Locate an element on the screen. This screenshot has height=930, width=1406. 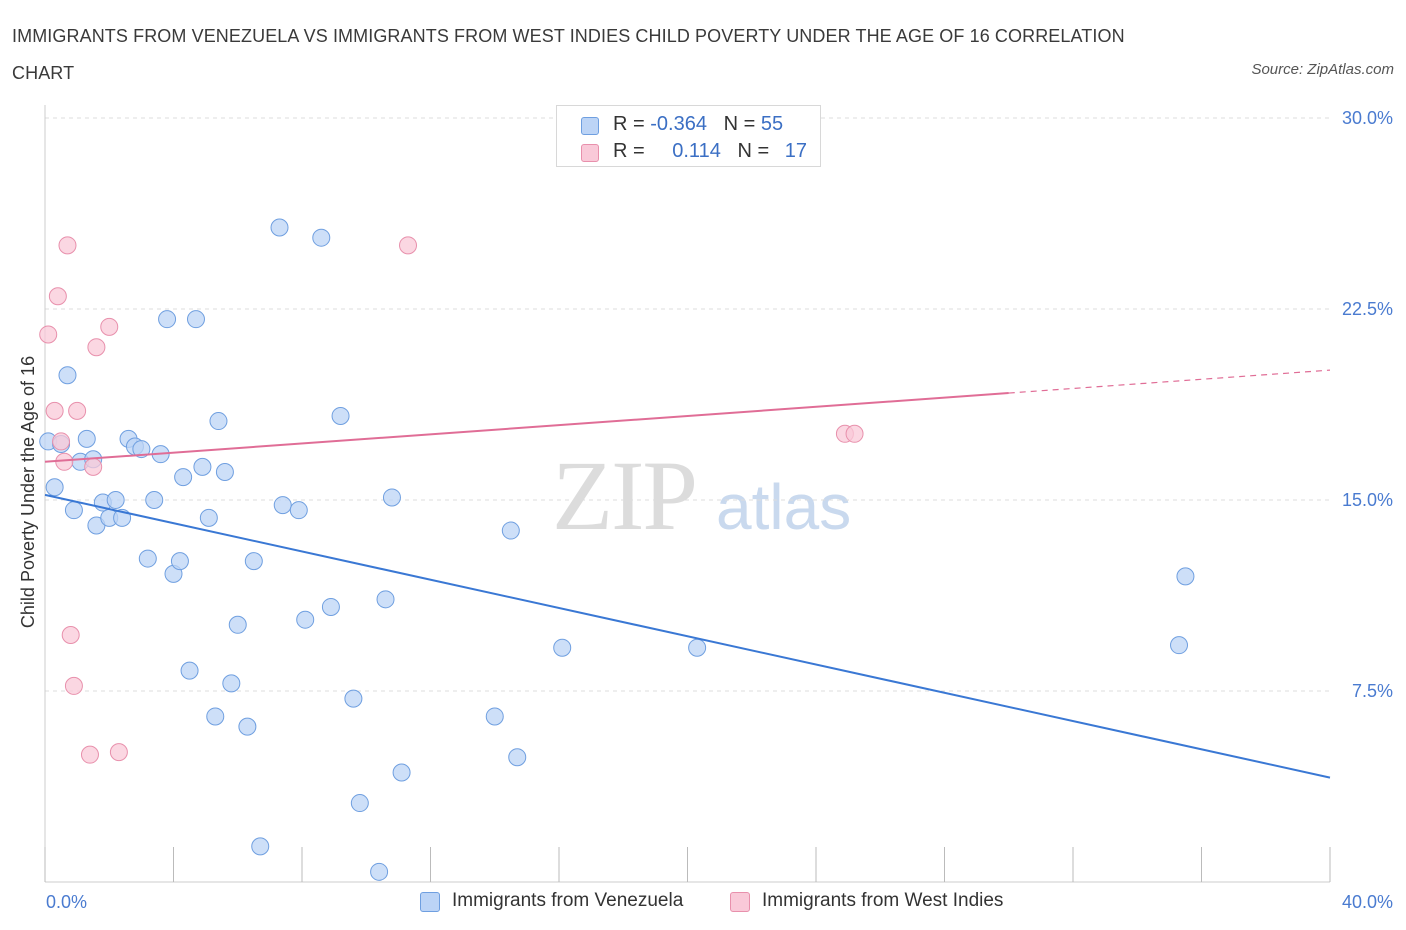
series-swatch-venezuela is located at coordinates (430, 902).